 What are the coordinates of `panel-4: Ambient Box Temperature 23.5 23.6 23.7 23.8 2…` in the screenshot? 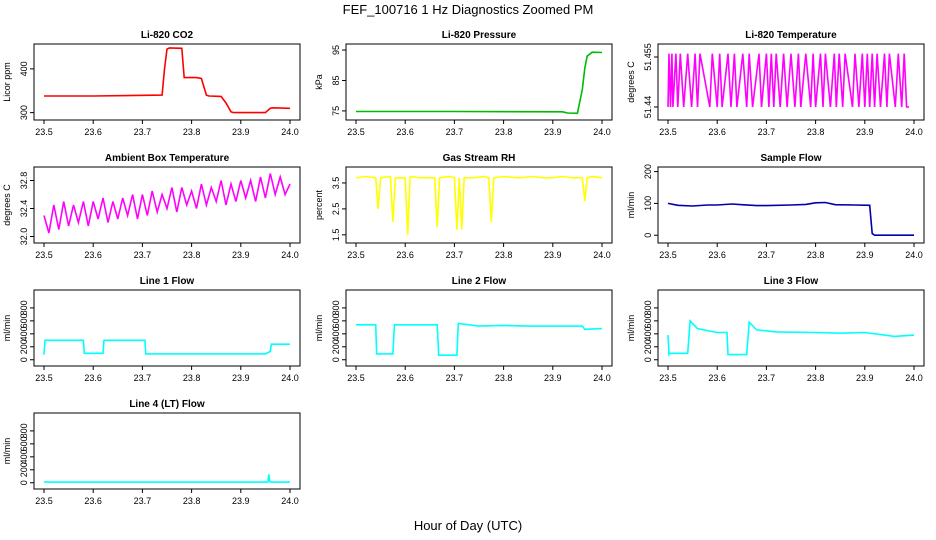 It's located at (151, 206).